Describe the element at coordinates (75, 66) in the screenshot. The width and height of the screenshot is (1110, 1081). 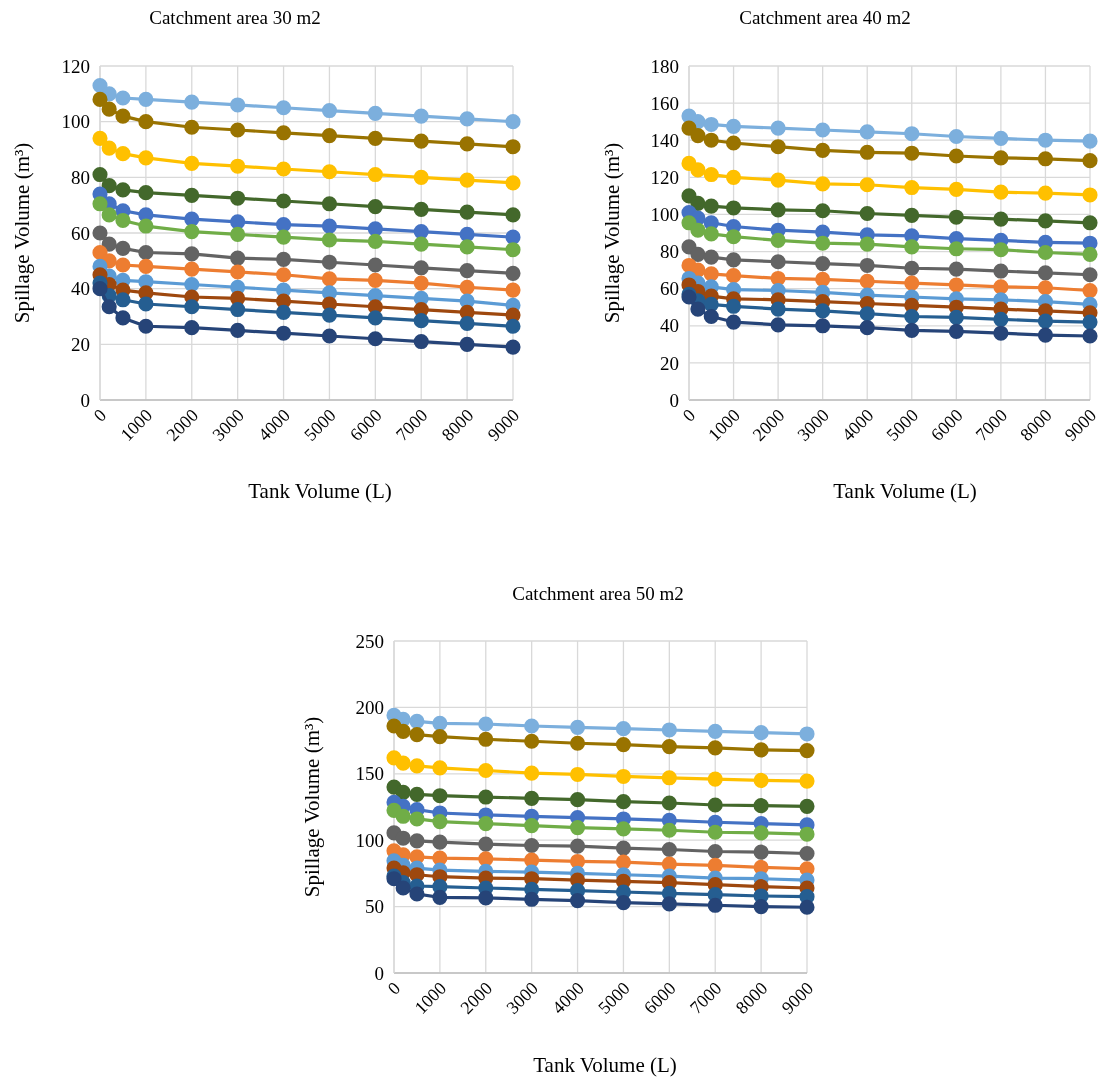
I see `y-tick-label: 120` at that location.